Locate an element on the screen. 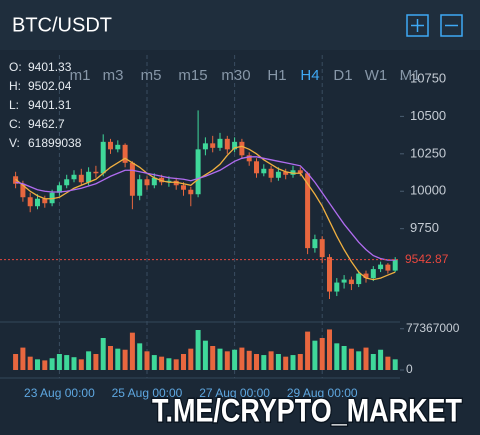 The width and height of the screenshot is (480, 435). y-tick-label: 9750 is located at coordinates (424, 227).